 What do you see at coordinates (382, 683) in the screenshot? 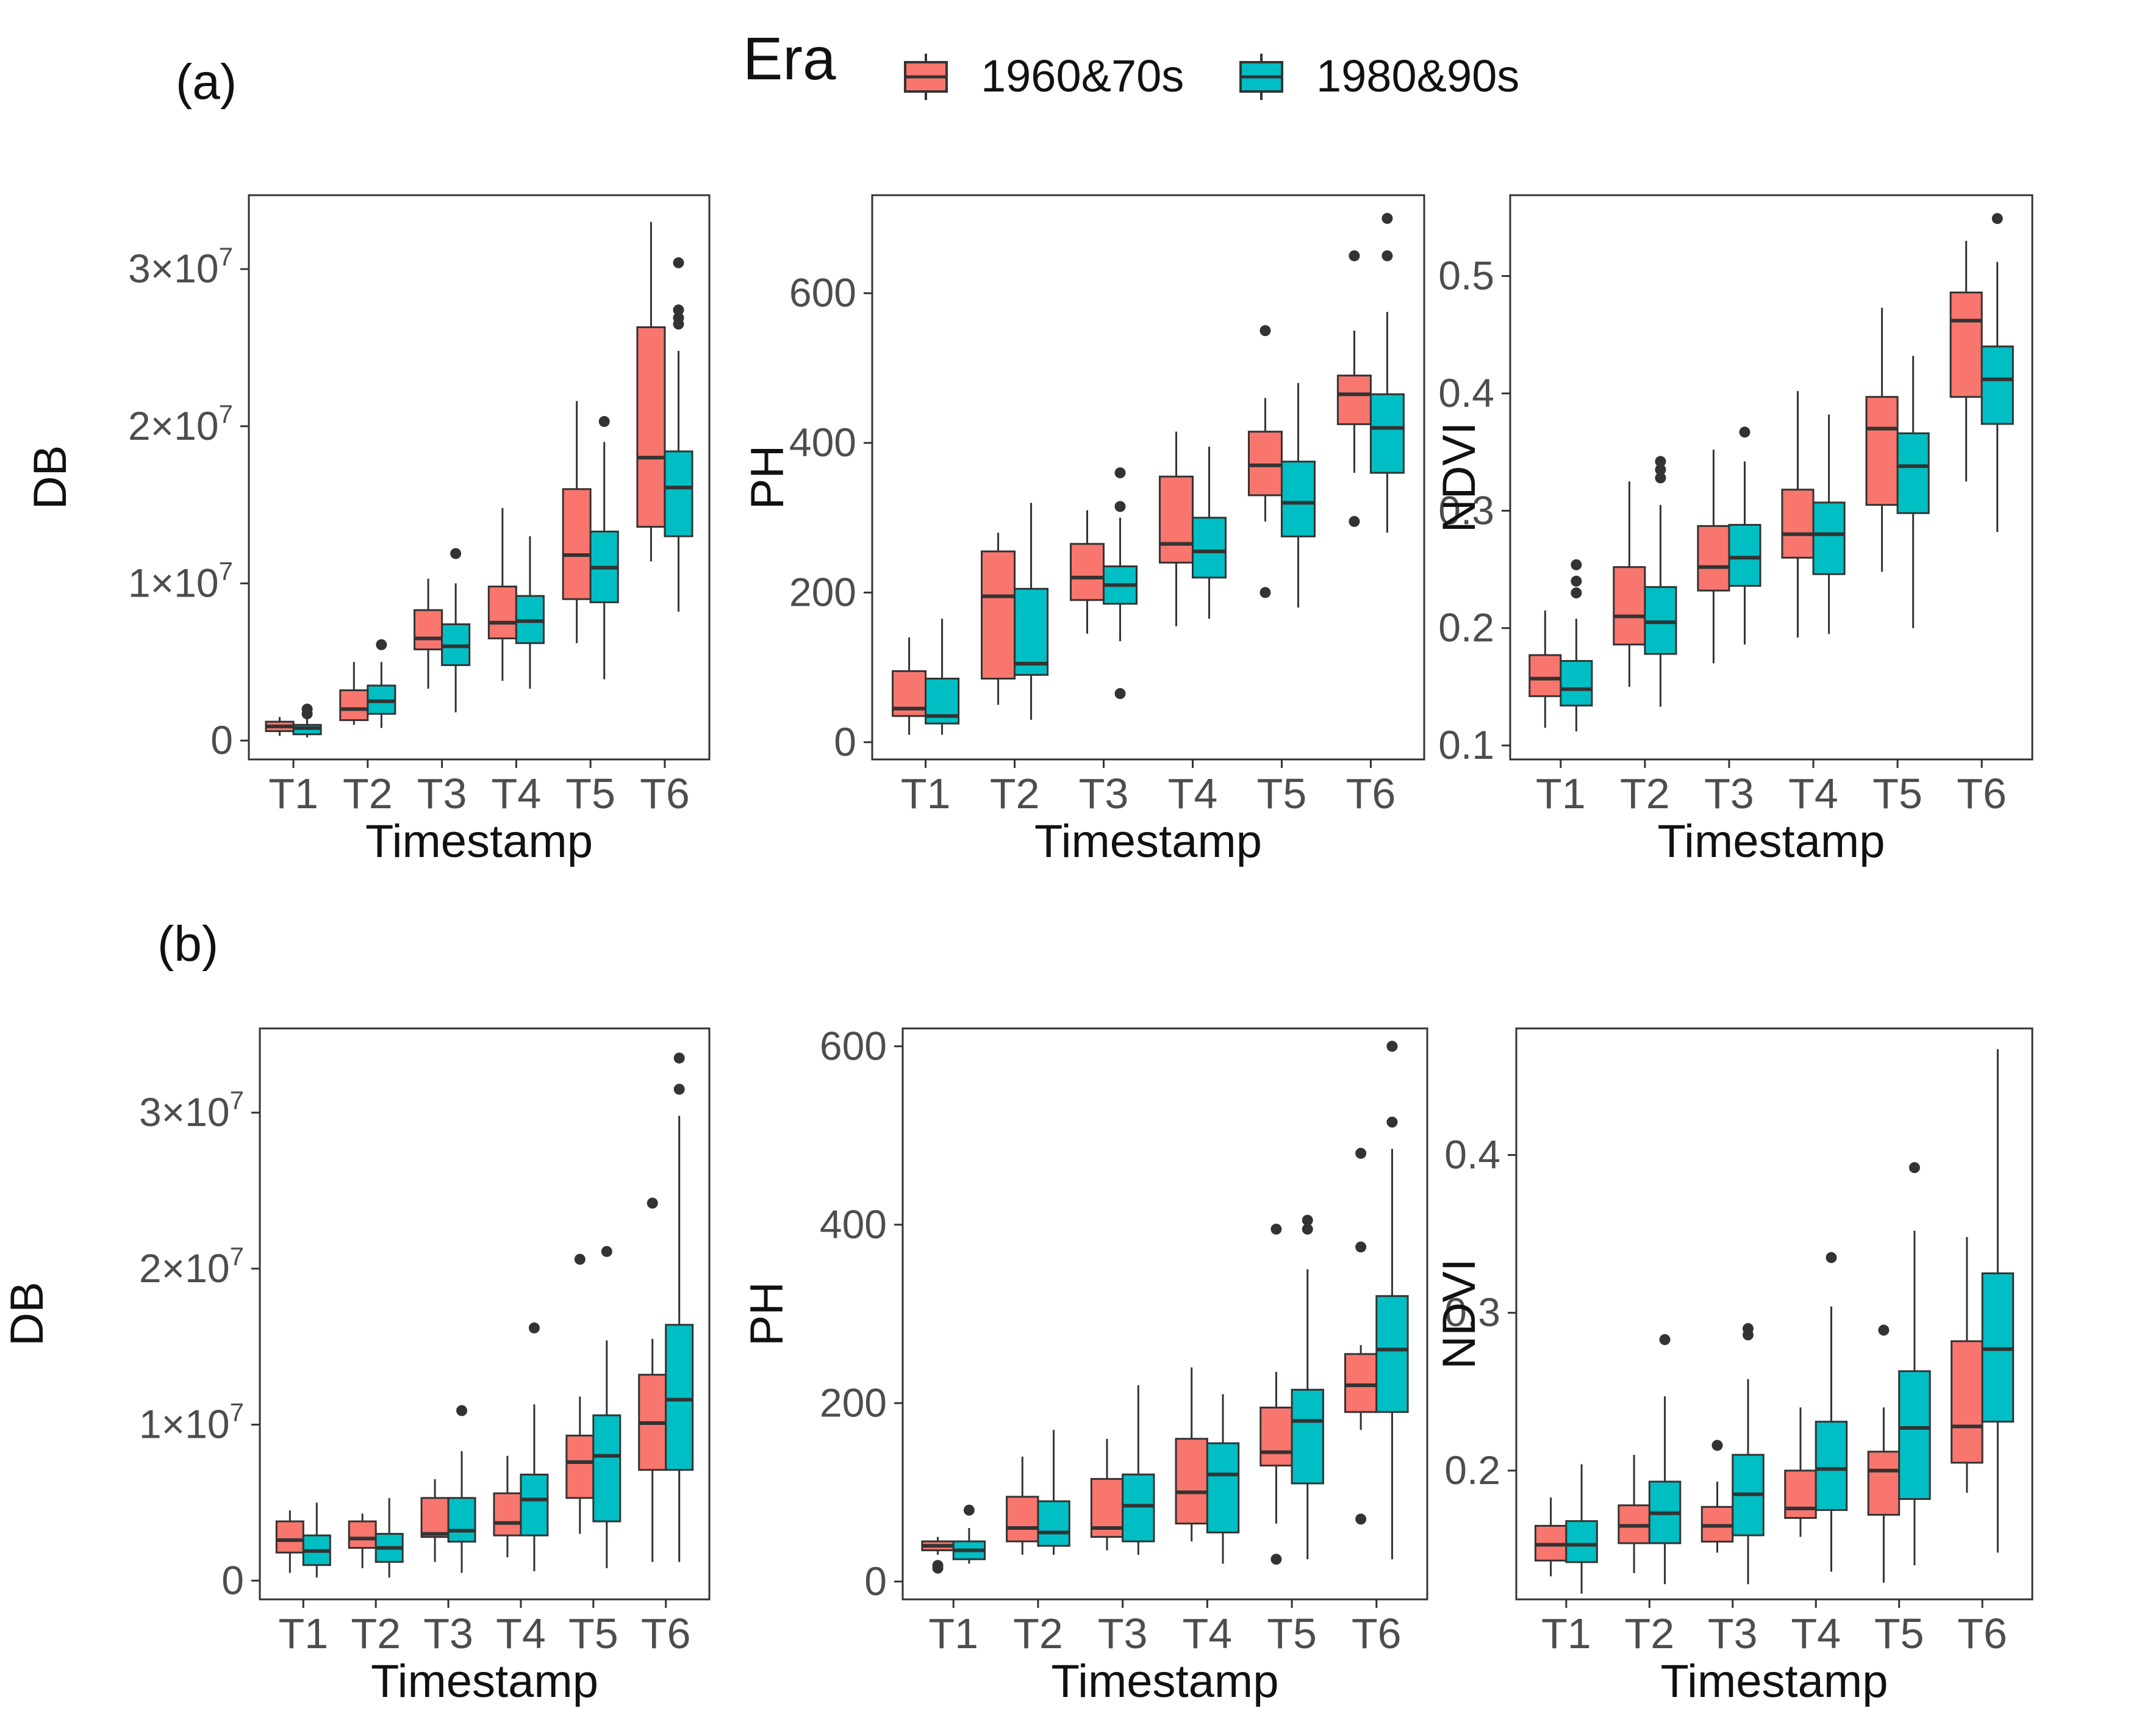
I see `box-1980-90s-t2` at bounding box center [382, 683].